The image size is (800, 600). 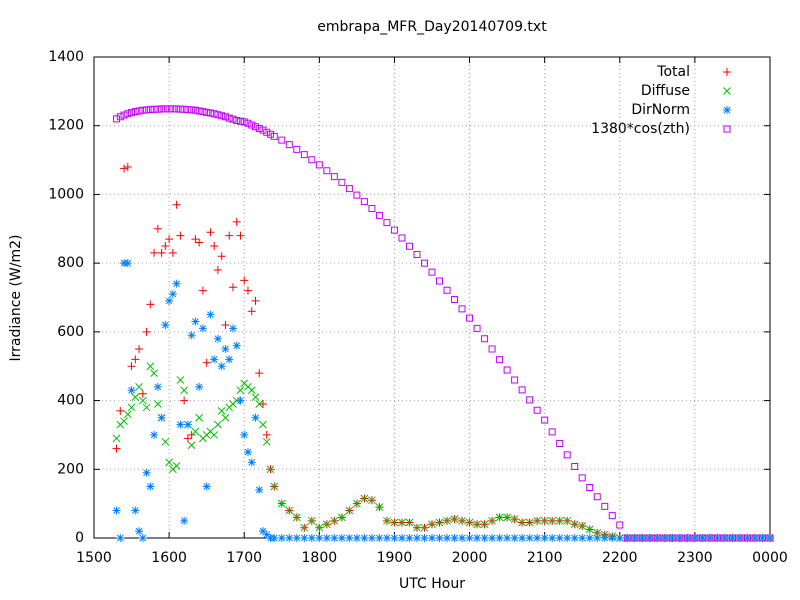 I want to click on legend-label: DirNorm, so click(x=660, y=110).